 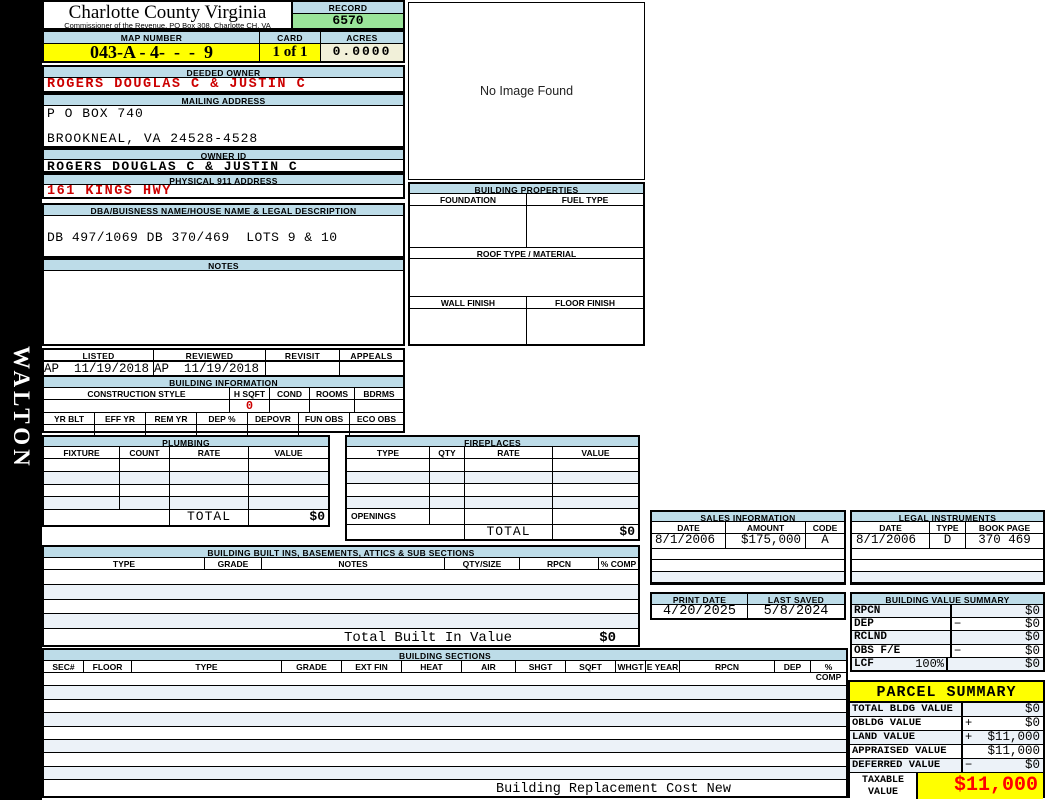 I want to click on remyr-value, so click(x=171, y=431).